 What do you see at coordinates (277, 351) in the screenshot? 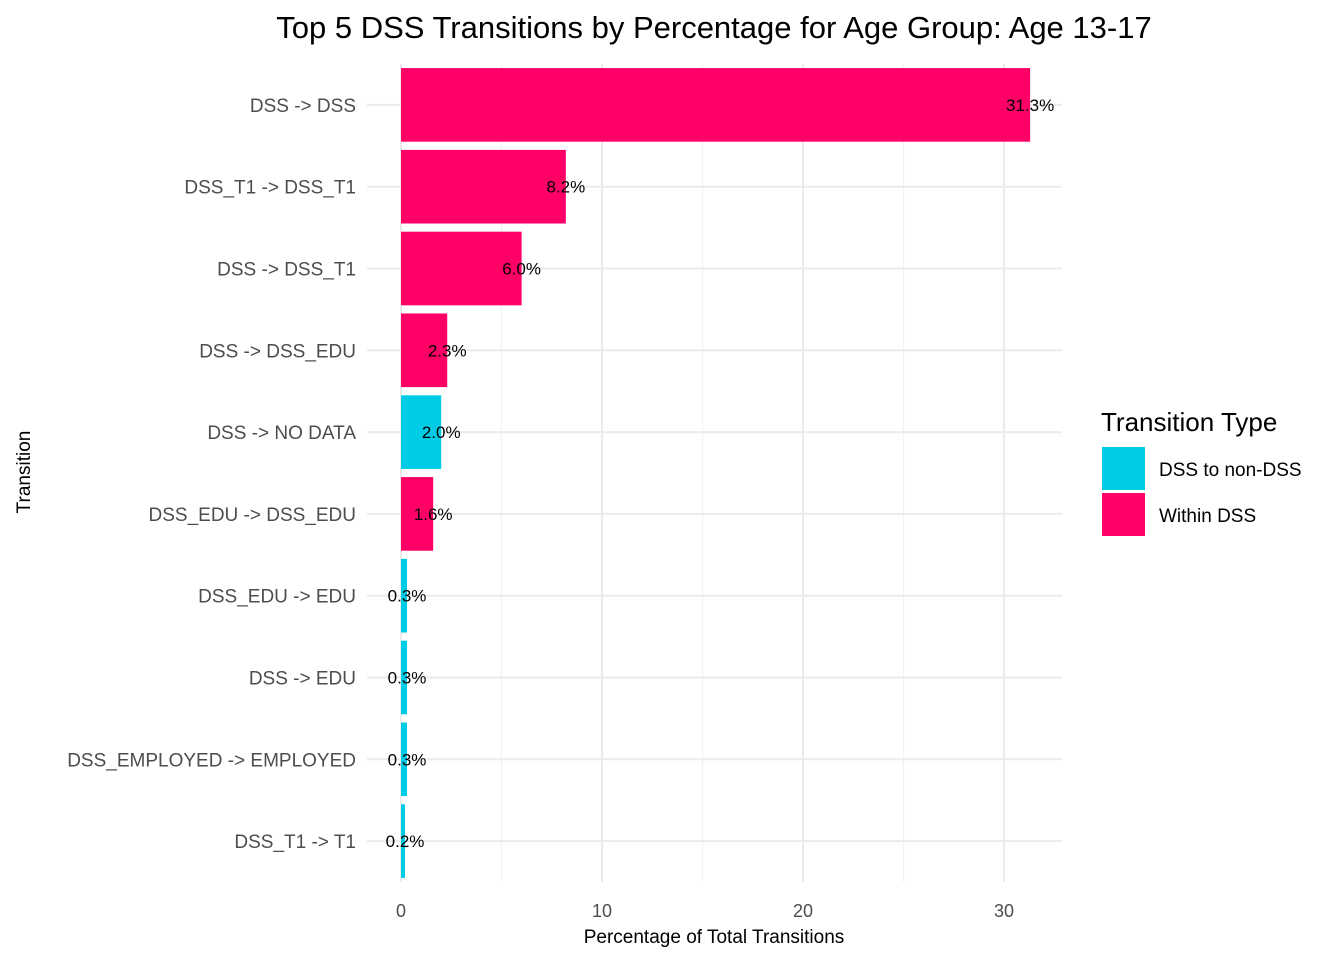
I see `y-tick-label: DSS -> DSS_EDU` at bounding box center [277, 351].